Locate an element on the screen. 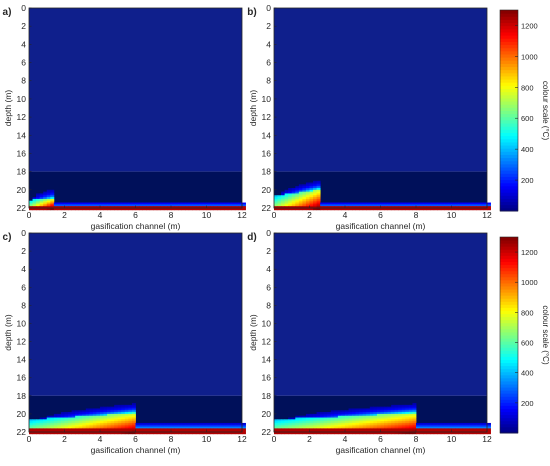  y-tick-label: 8 is located at coordinates (268, 305).